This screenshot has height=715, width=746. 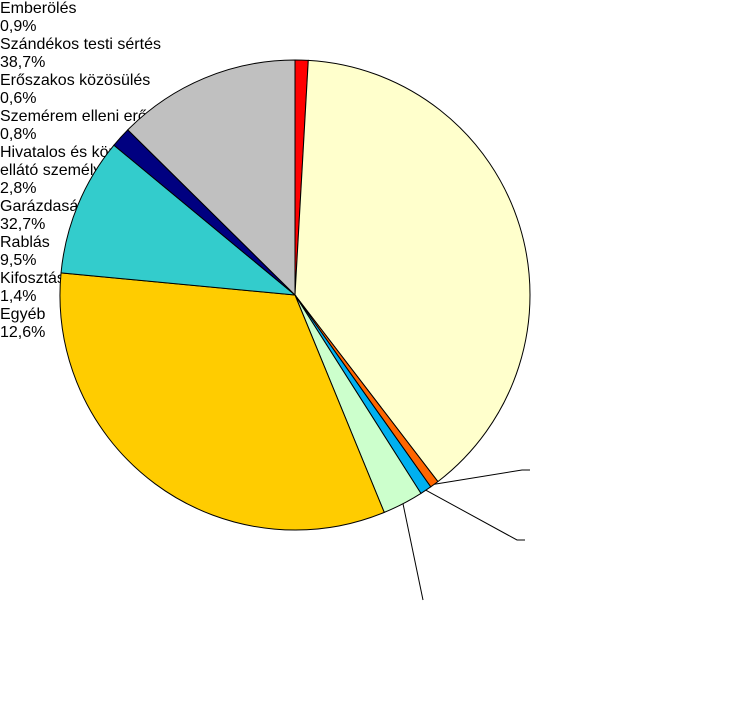 I want to click on value-label: 0,9%, so click(x=18, y=26).